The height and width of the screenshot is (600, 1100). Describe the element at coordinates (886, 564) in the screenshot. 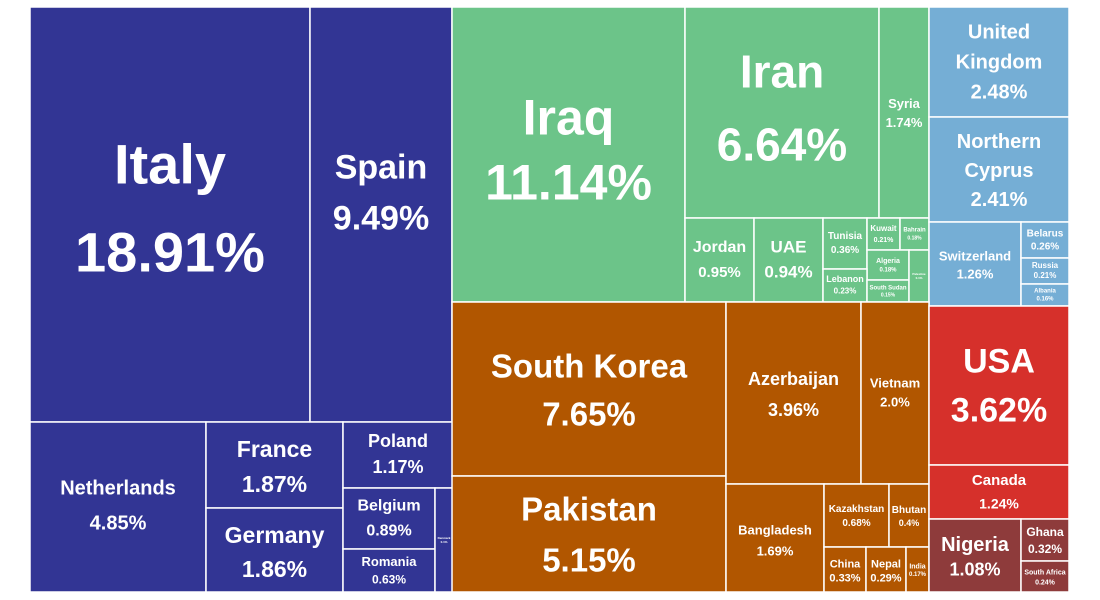

I see `tile-name-nepal: Nepal` at that location.